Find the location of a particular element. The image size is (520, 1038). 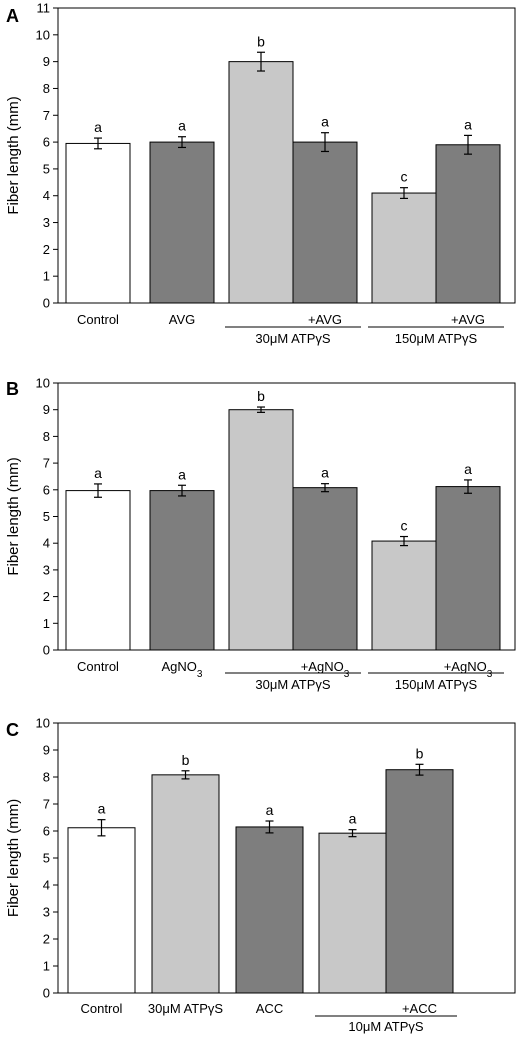

category-label: 30μM ATPγS is located at coordinates (185, 1008).